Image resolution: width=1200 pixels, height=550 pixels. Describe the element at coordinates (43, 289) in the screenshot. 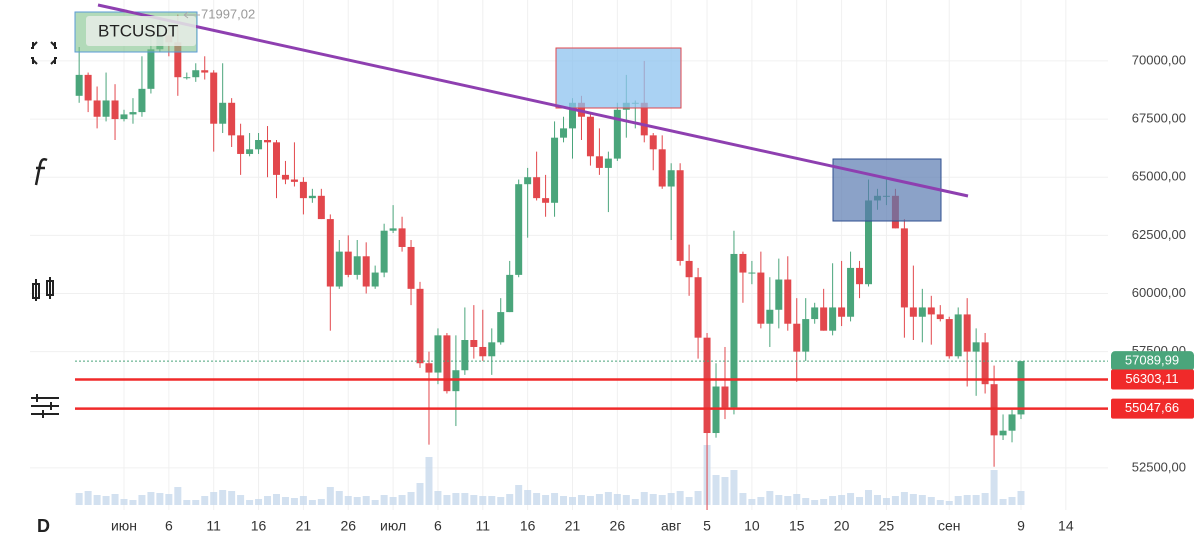

I see `candle-type-icon` at that location.